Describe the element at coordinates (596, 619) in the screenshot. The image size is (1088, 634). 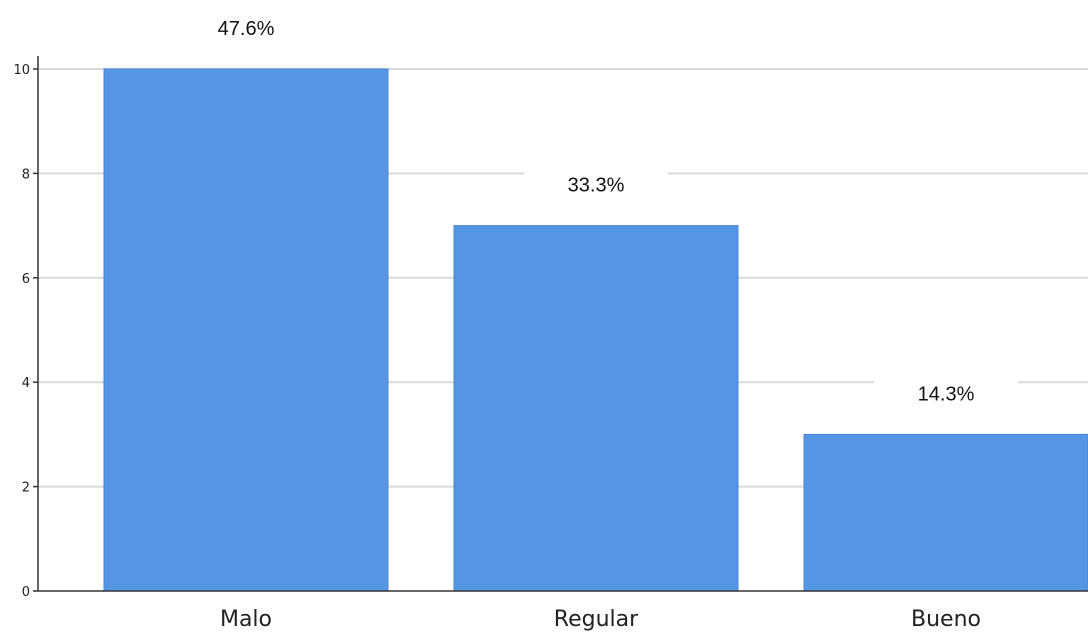
I see `x-tick-label: Regular` at that location.